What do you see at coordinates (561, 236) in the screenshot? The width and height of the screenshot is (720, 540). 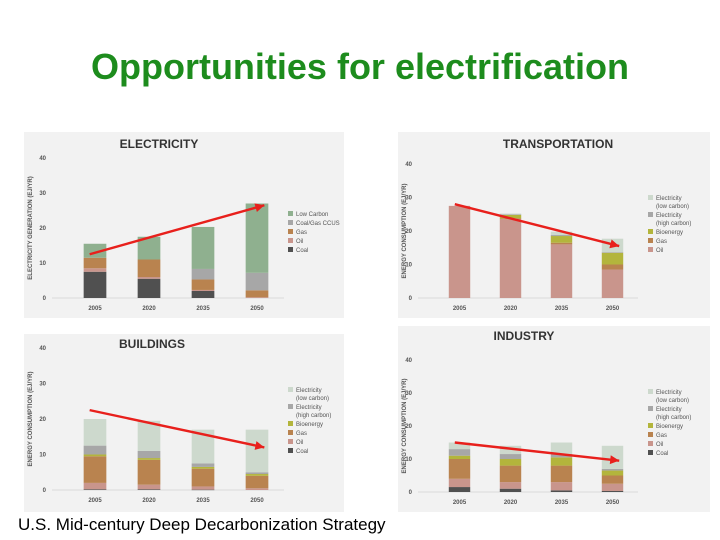 I see `transportation-bar-electricity-high-carbon-2035` at bounding box center [561, 236].